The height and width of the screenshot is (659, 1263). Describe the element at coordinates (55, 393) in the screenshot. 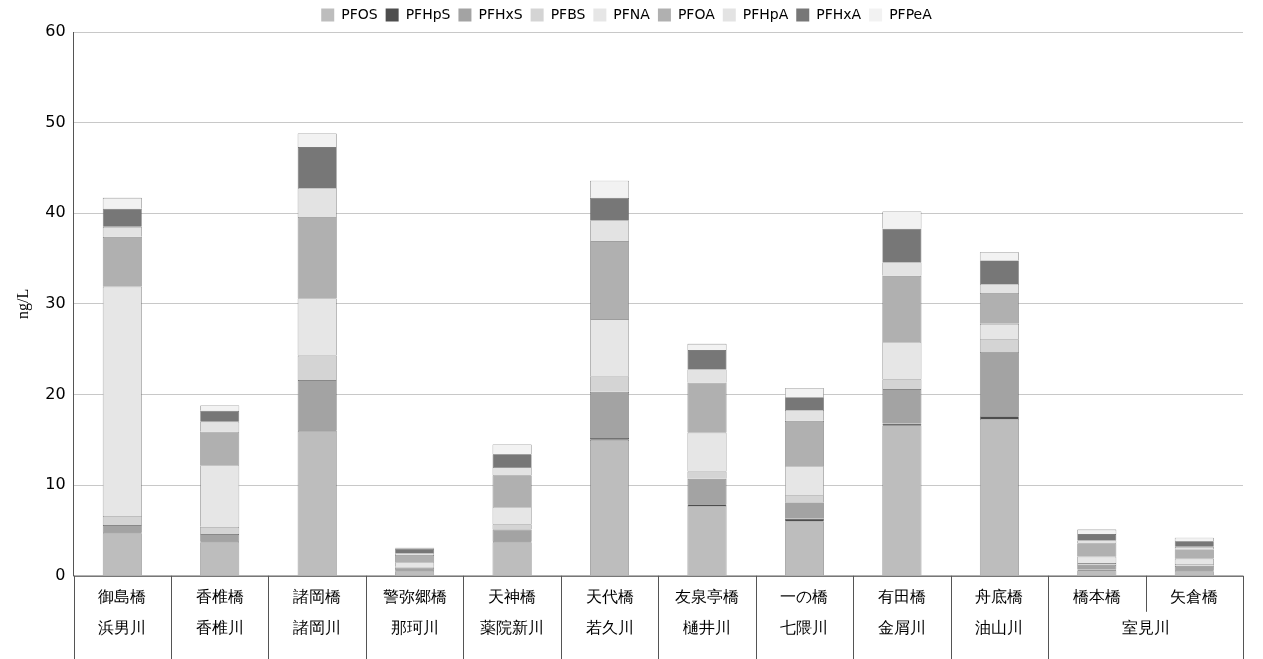

I see `y-tick-label: 20` at that location.